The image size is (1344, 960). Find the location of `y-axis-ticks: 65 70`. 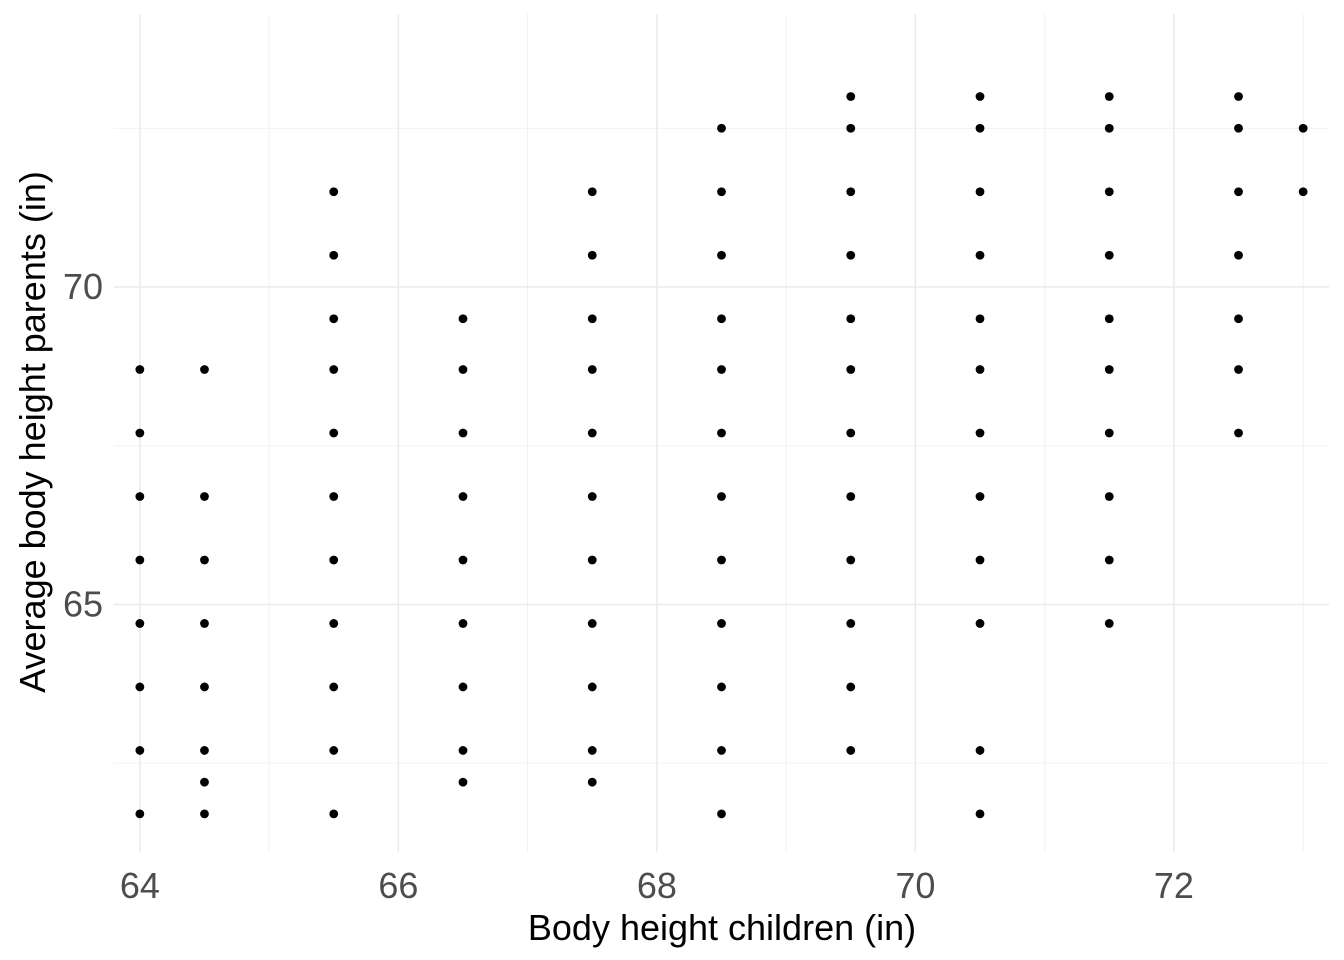

y-axis-ticks: 65 70 is located at coordinates (83, 445).